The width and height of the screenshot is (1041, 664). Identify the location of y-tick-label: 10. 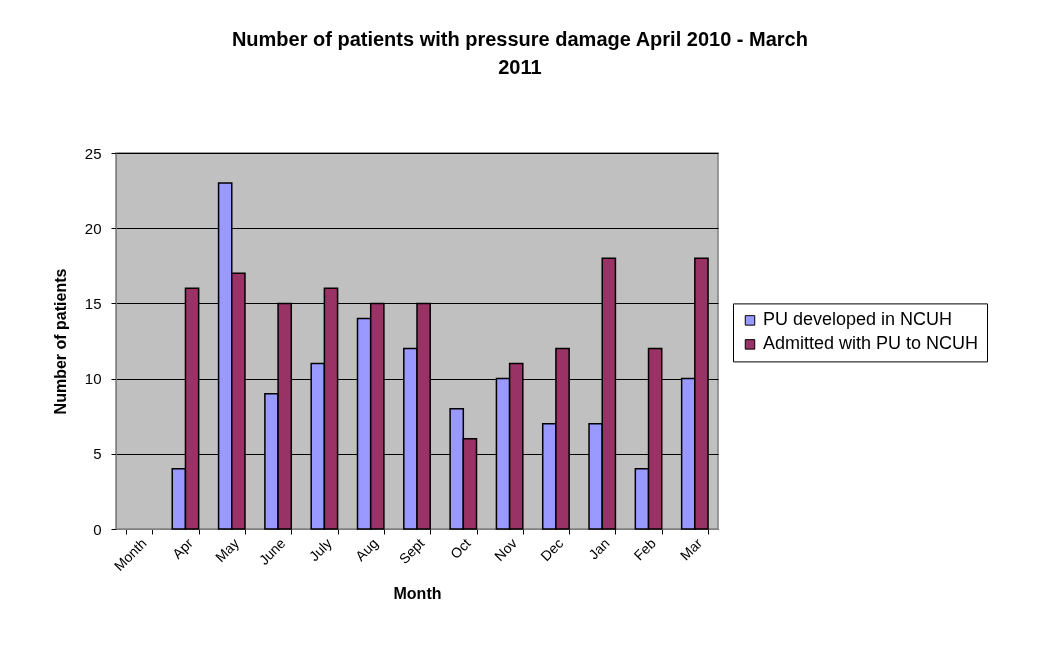
(93, 379).